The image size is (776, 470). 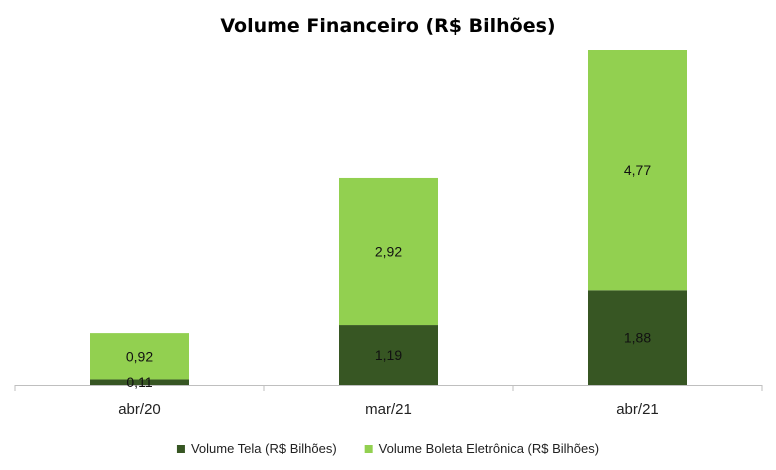 I want to click on x-tick-label: abr/21, so click(x=637, y=409).